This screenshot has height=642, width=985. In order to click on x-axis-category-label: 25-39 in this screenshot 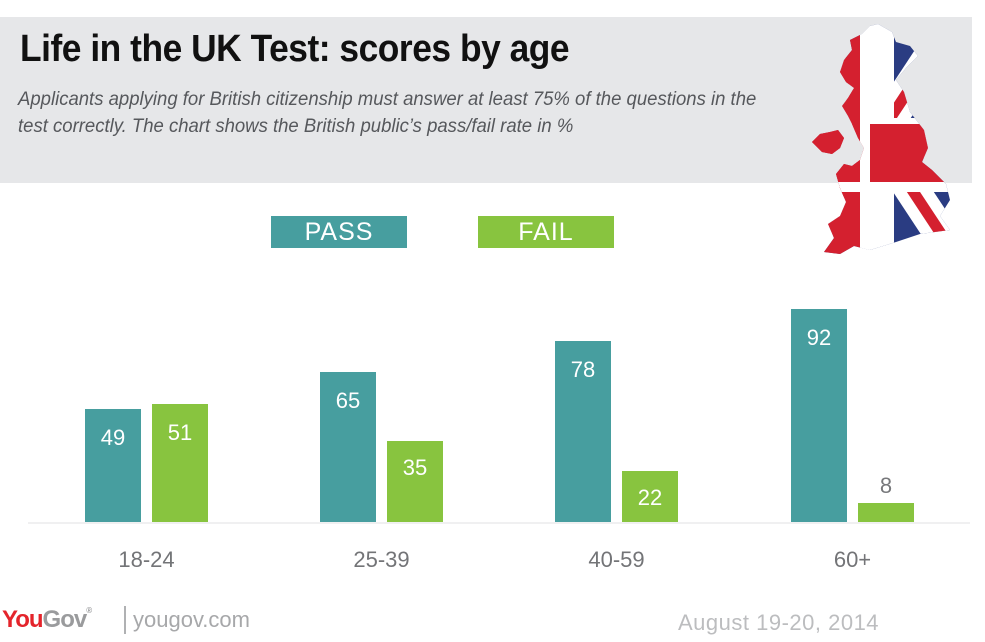, I will do `click(381, 559)`.